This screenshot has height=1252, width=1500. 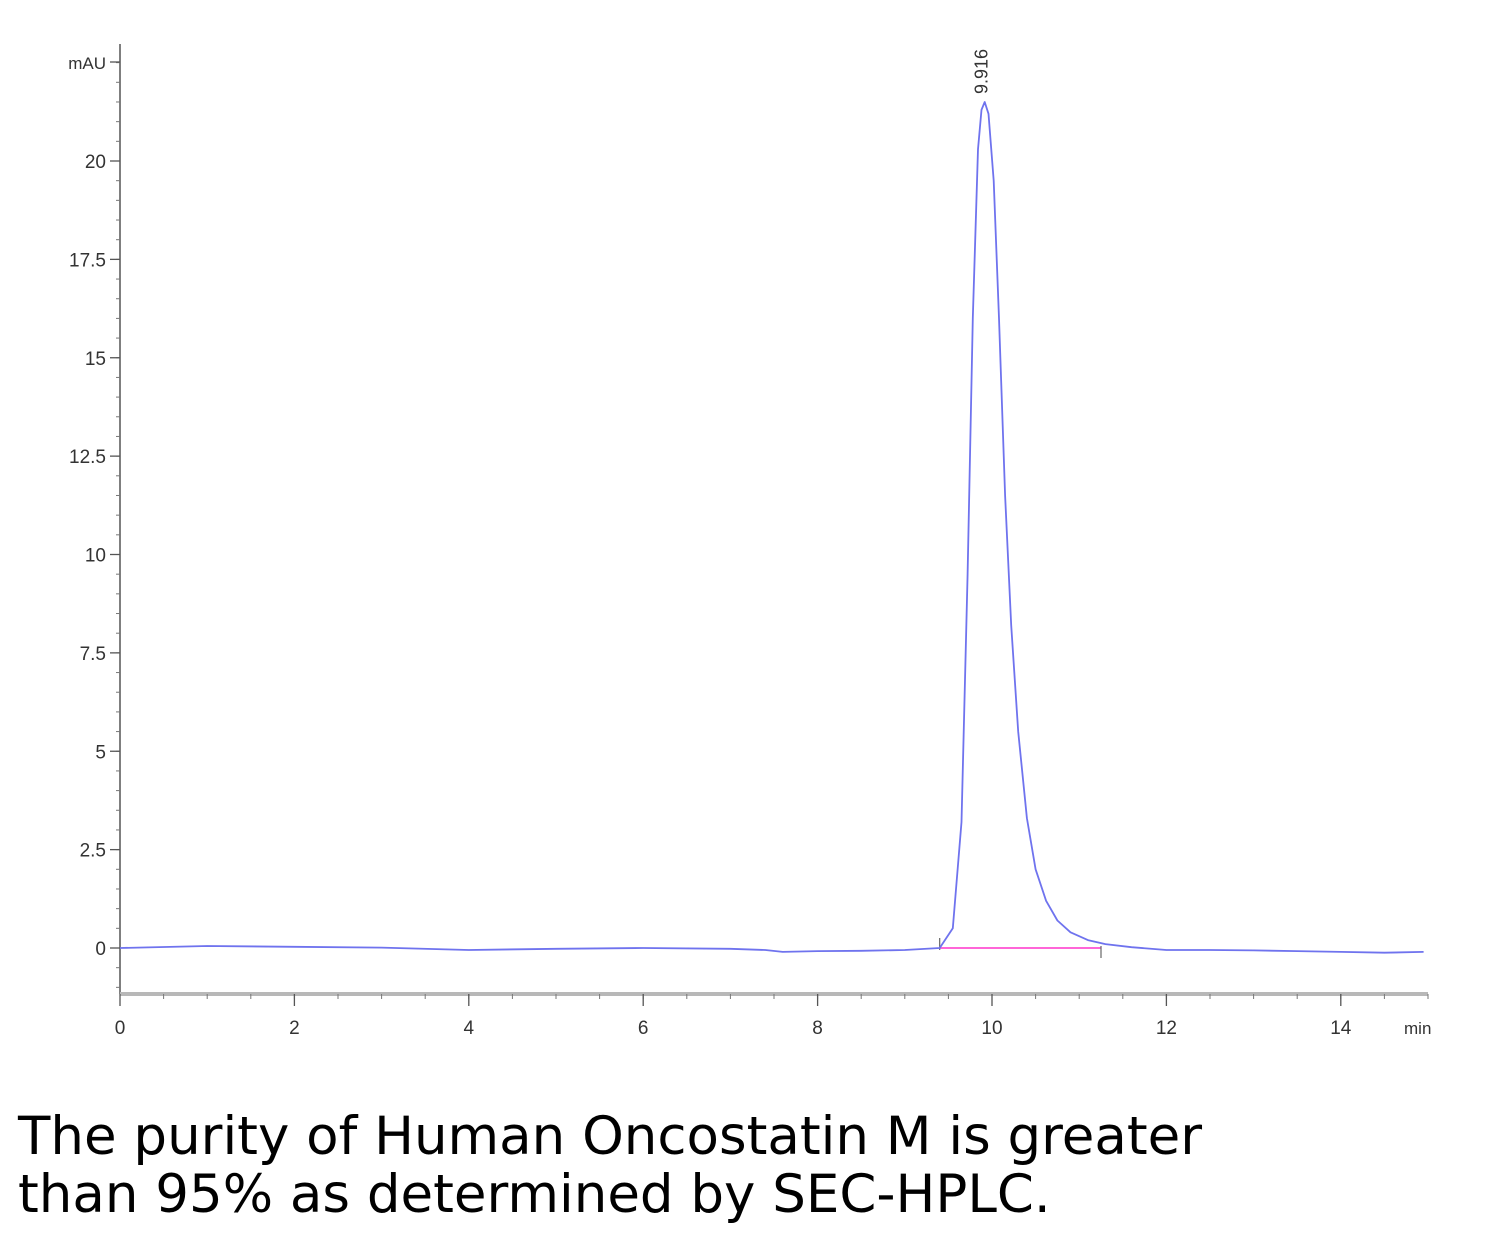 What do you see at coordinates (534, 1194) in the screenshot?
I see `caption-line-2: than 95% as determined by SEC-HPLC.` at bounding box center [534, 1194].